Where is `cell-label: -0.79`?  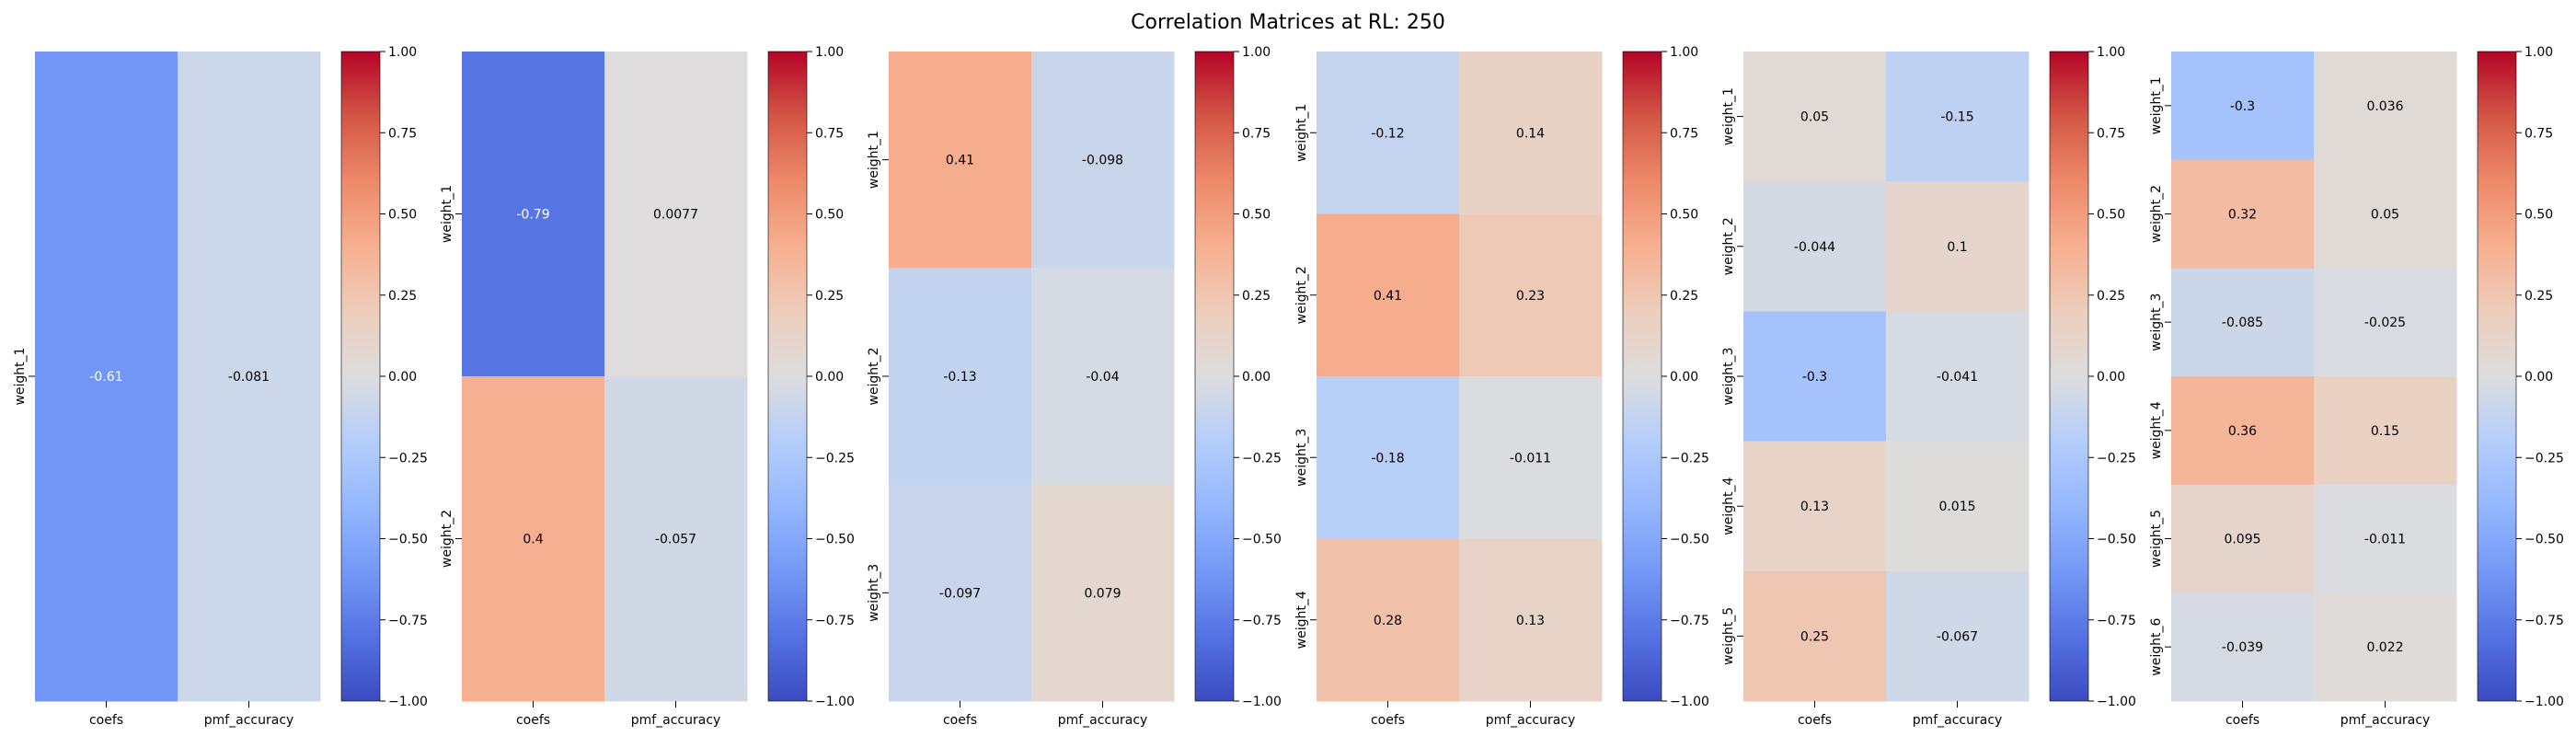 cell-label: -0.79 is located at coordinates (532, 215).